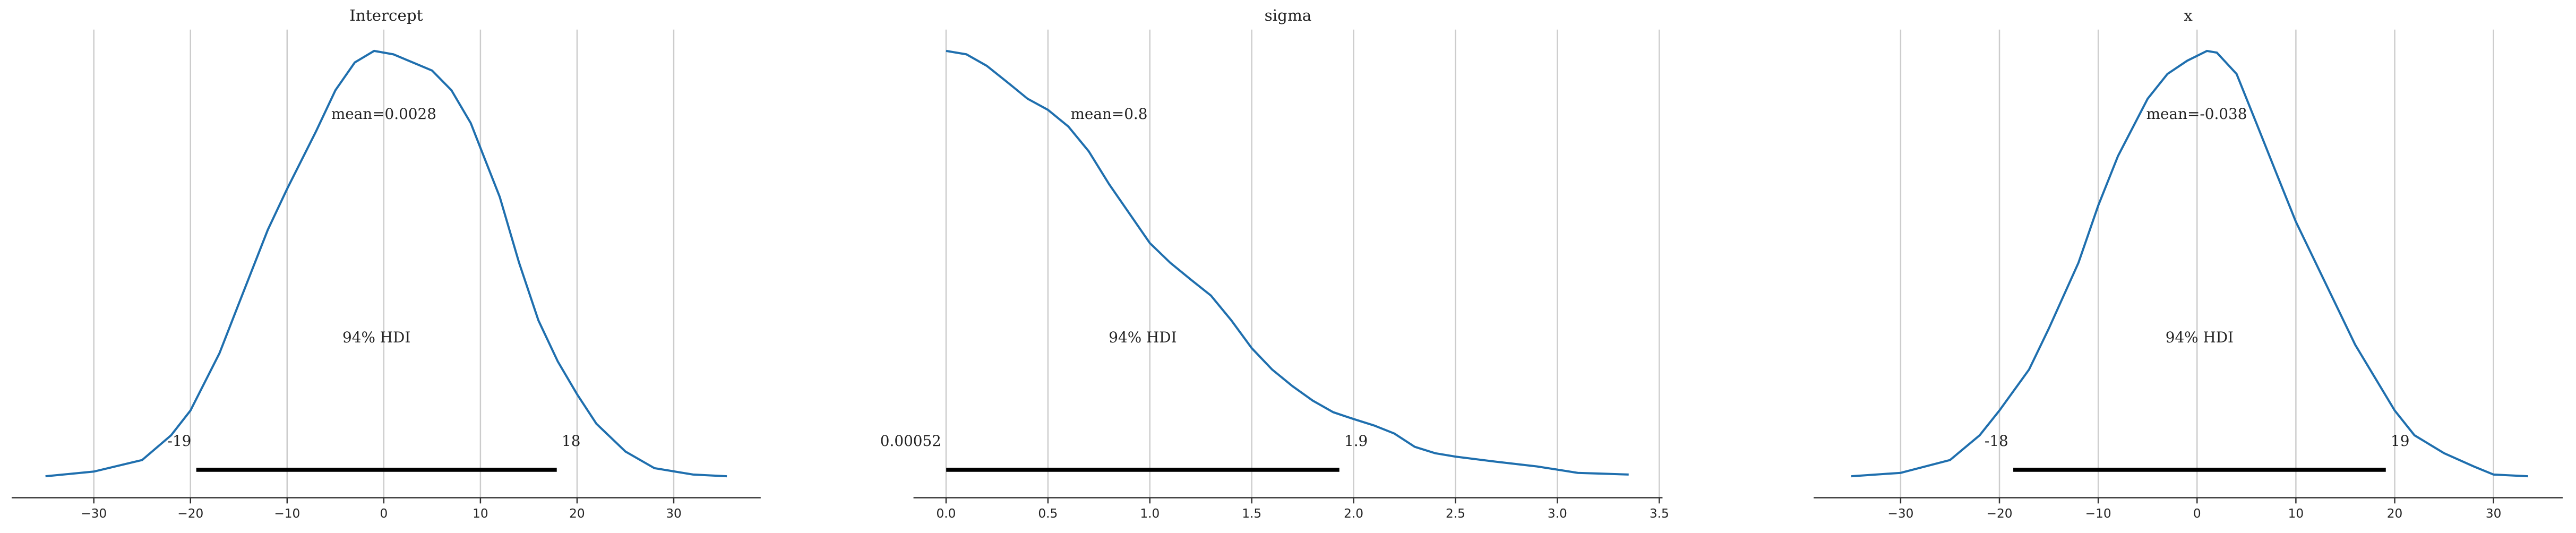 This screenshot has width=2576, height=533. What do you see at coordinates (1660, 513) in the screenshot?
I see `x-tick-label: 3.5` at bounding box center [1660, 513].